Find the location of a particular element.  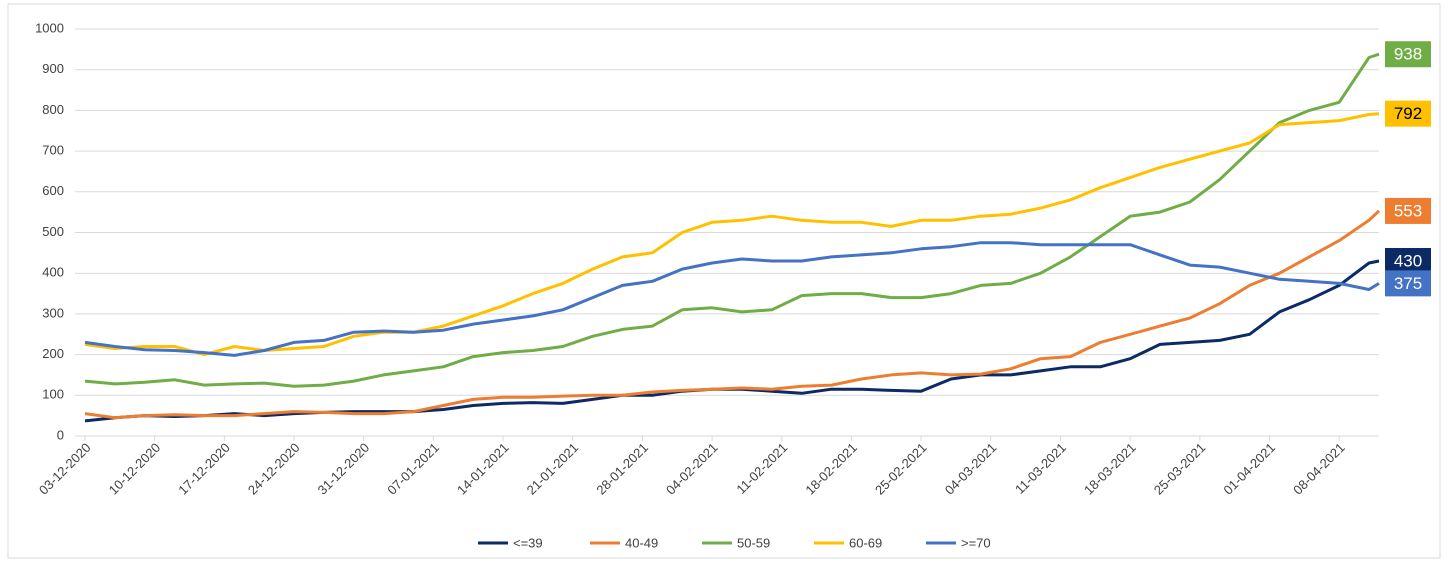

end-label: 553 is located at coordinates (1408, 210).